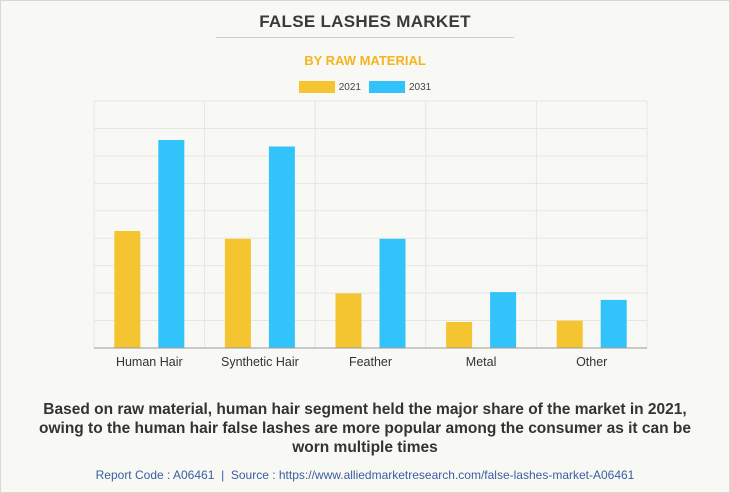 The height and width of the screenshot is (493, 730). What do you see at coordinates (591, 362) in the screenshot?
I see `x-tick-label: Other` at bounding box center [591, 362].